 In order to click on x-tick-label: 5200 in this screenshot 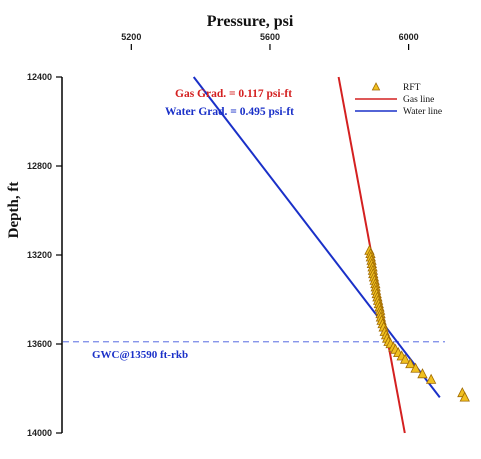, I will do `click(131, 37)`.